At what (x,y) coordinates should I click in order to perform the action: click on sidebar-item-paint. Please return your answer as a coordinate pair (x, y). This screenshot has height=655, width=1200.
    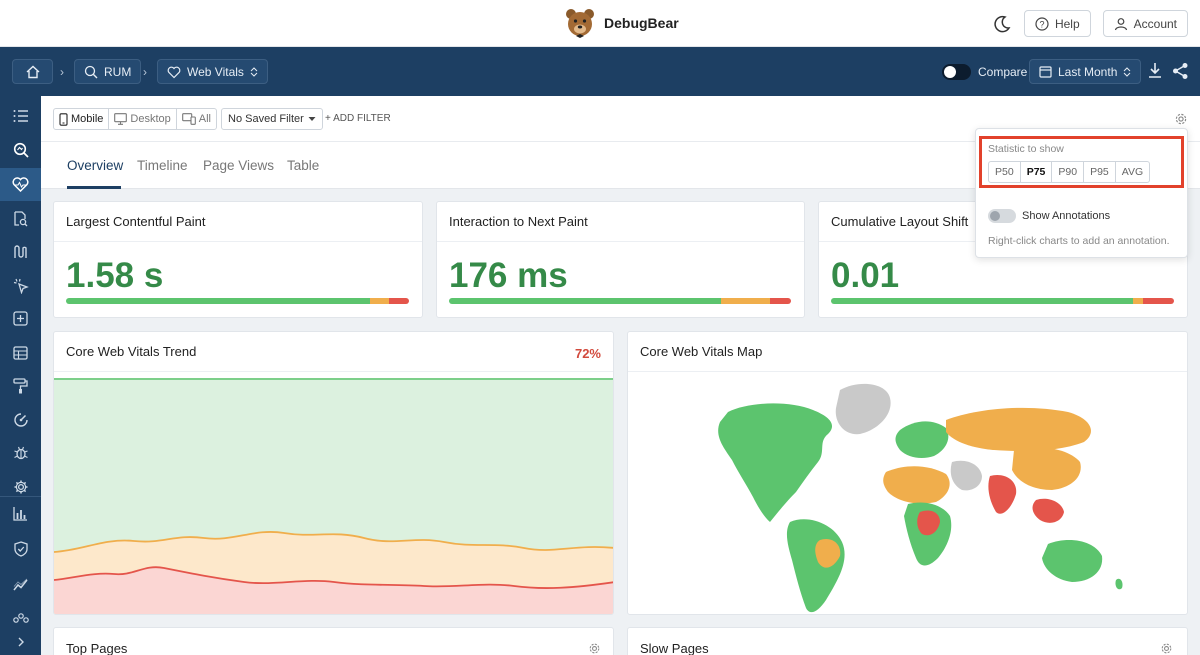
    Looking at the image, I should click on (20, 385).